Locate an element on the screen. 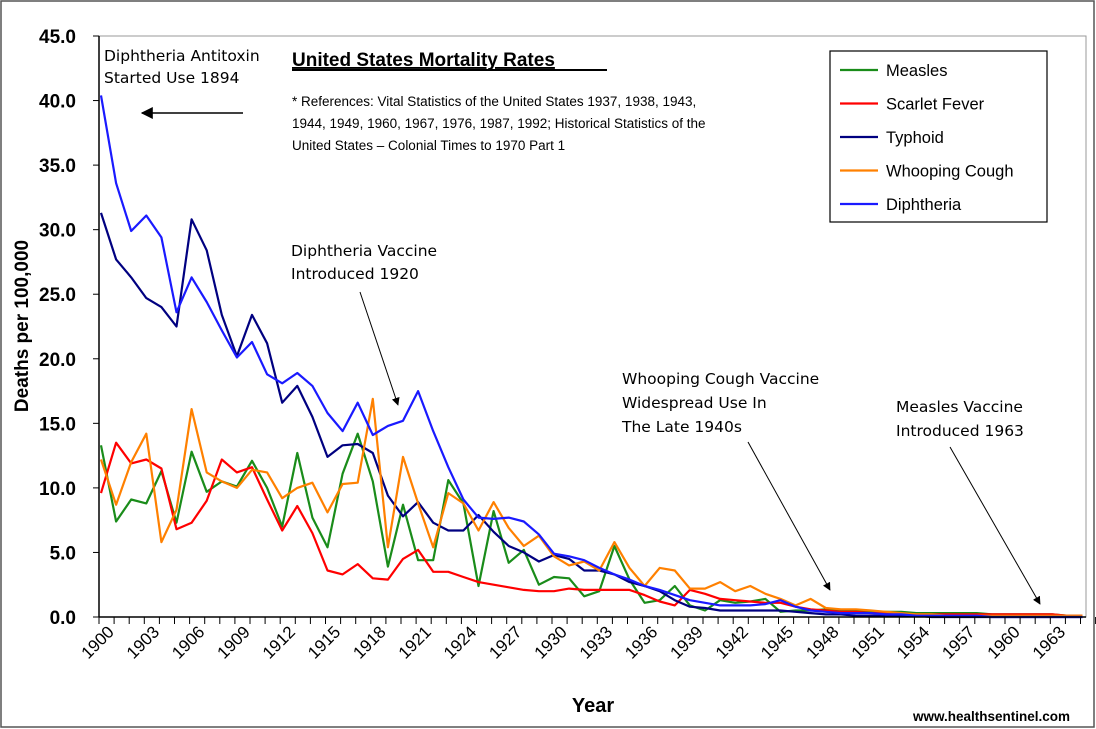 The height and width of the screenshot is (729, 1096). y-tick-label: 20.0 is located at coordinates (57, 360).